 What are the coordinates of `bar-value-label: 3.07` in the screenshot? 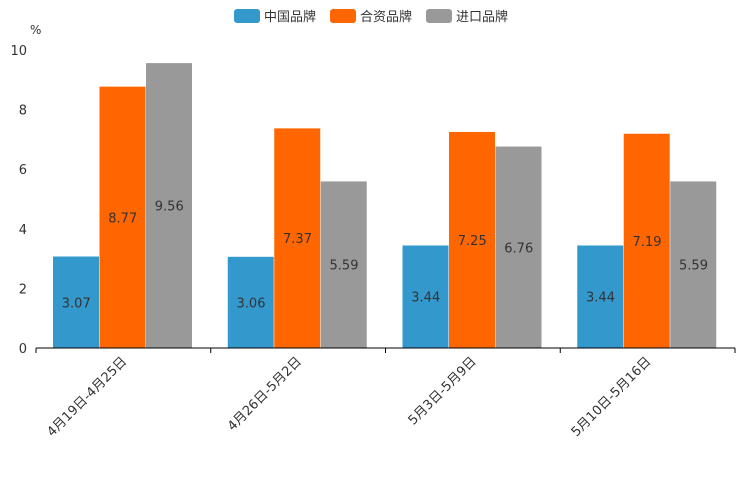 It's located at (76, 303).